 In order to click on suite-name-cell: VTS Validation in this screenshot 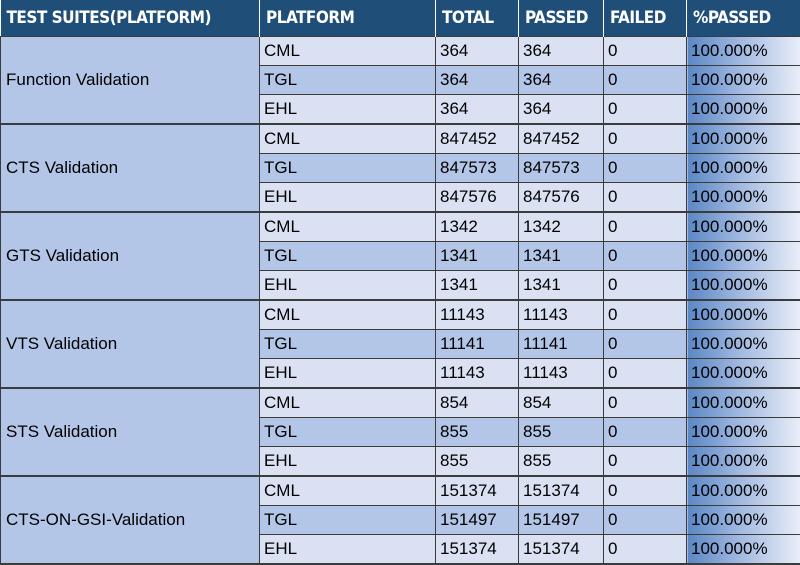, I will do `click(130, 344)`.